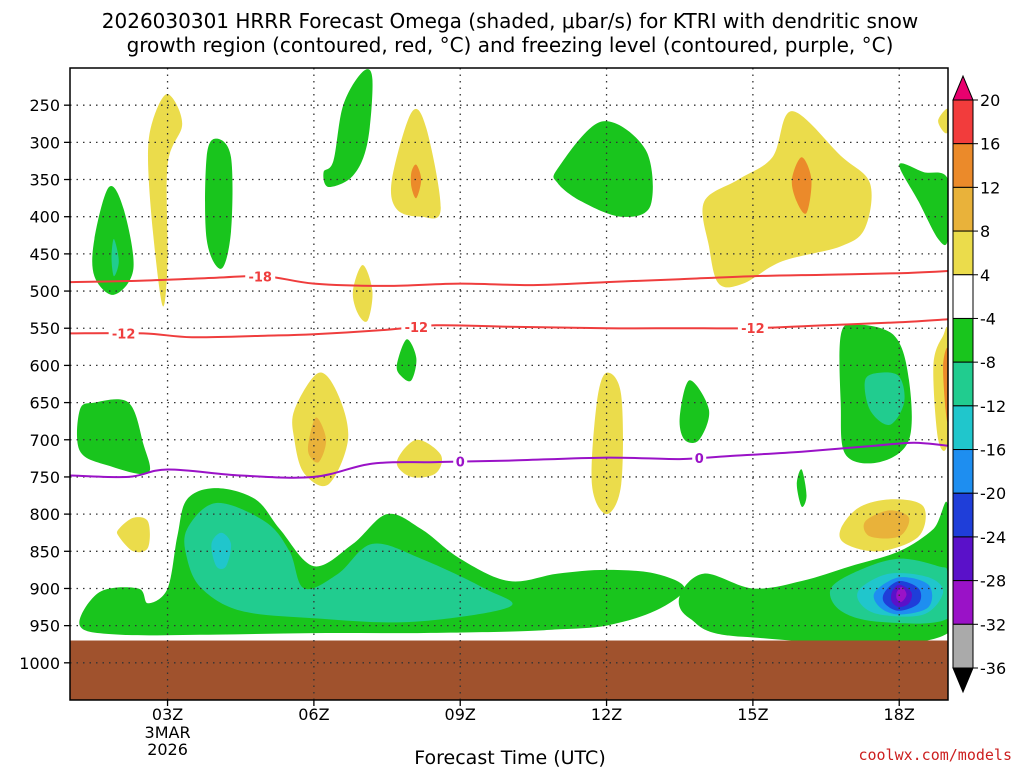 This screenshot has width=1024, height=768. I want to click on colorbar-label-7: -12, so click(993, 406).